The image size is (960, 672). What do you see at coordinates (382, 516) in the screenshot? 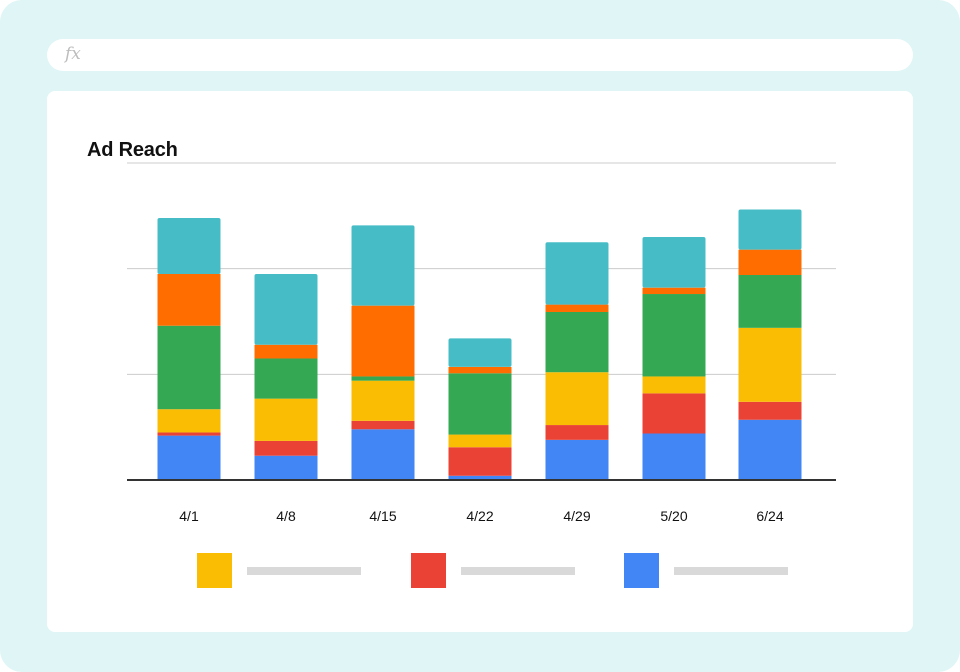
I see `x-tick-label: 4/15` at bounding box center [382, 516].